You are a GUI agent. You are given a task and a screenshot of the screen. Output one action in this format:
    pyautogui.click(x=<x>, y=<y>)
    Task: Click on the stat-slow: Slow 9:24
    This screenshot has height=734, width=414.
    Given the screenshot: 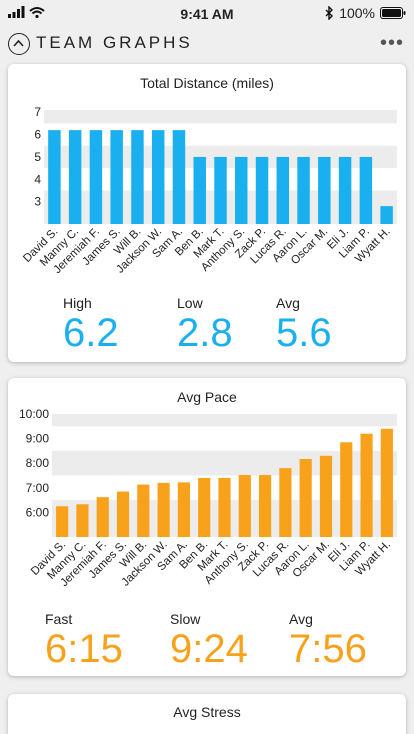 What is the action you would take?
    pyautogui.click(x=209, y=640)
    